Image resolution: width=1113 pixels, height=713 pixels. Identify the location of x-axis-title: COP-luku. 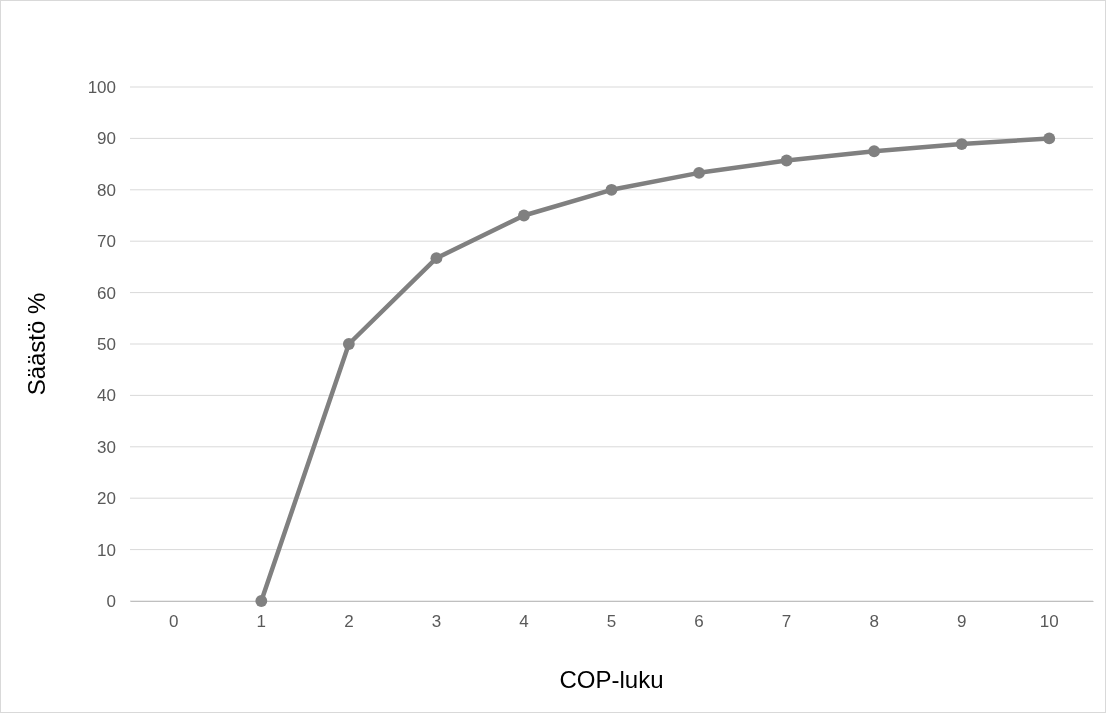
(611, 679).